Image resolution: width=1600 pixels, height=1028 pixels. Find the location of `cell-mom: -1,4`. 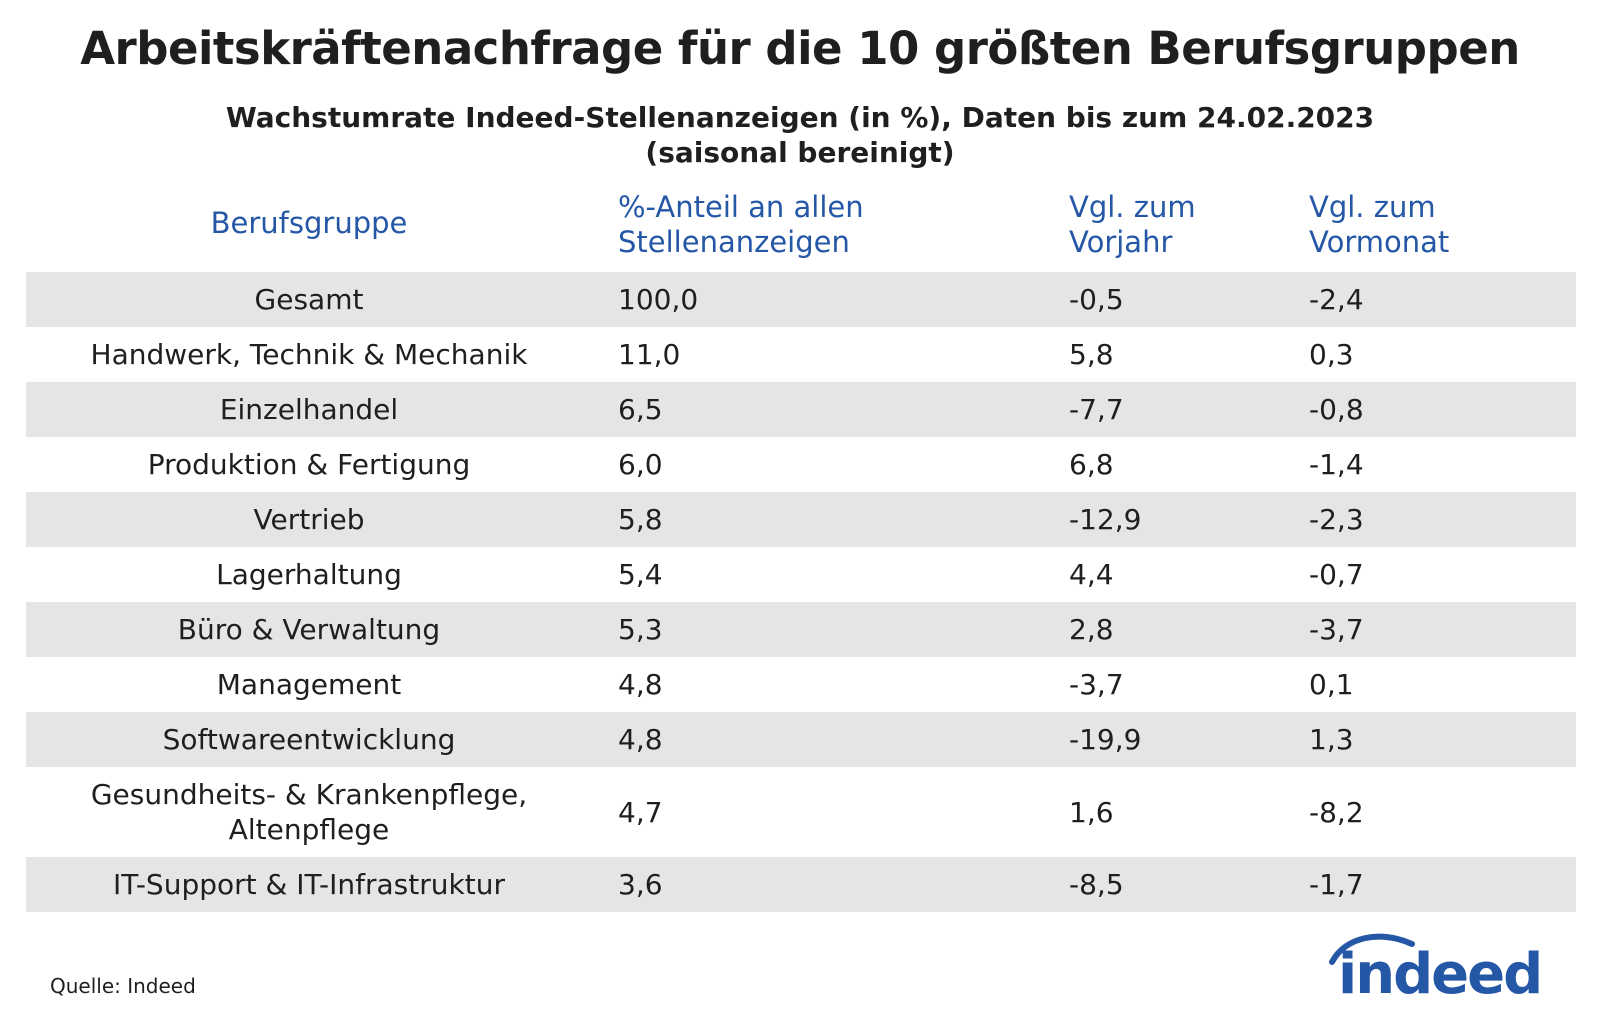

cell-mom: -1,4 is located at coordinates (1336, 464).